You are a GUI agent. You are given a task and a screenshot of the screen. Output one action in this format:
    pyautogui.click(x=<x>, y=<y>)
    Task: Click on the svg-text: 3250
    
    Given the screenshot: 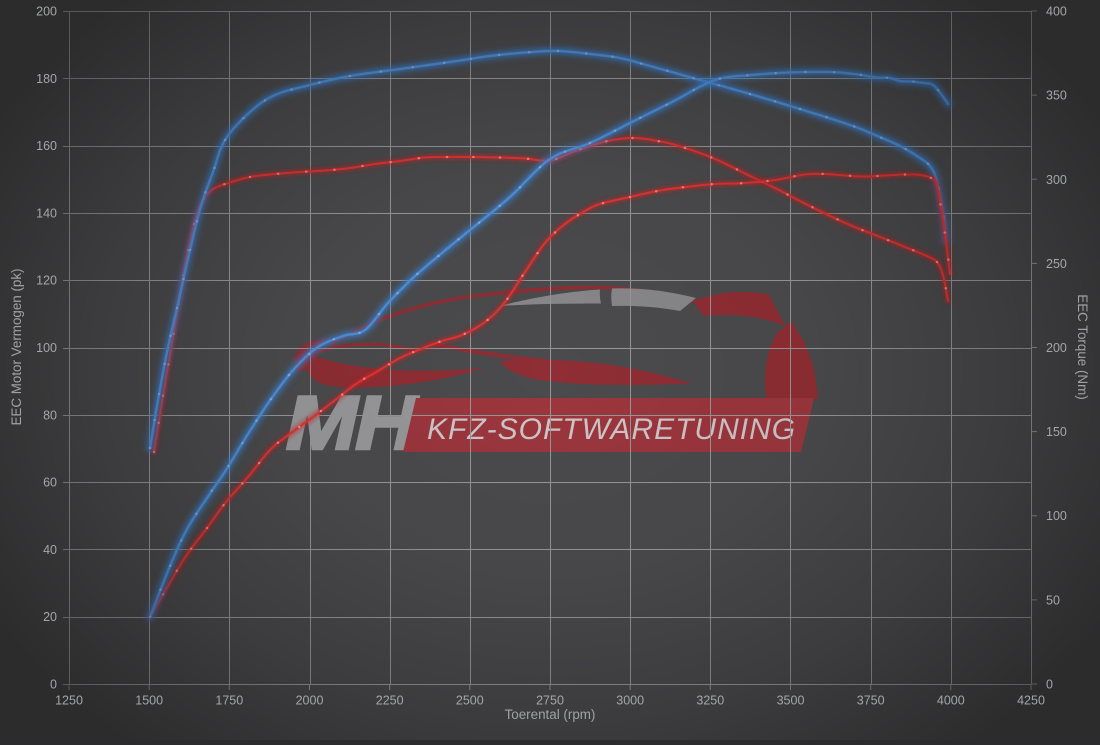 What is the action you would take?
    pyautogui.click(x=710, y=701)
    